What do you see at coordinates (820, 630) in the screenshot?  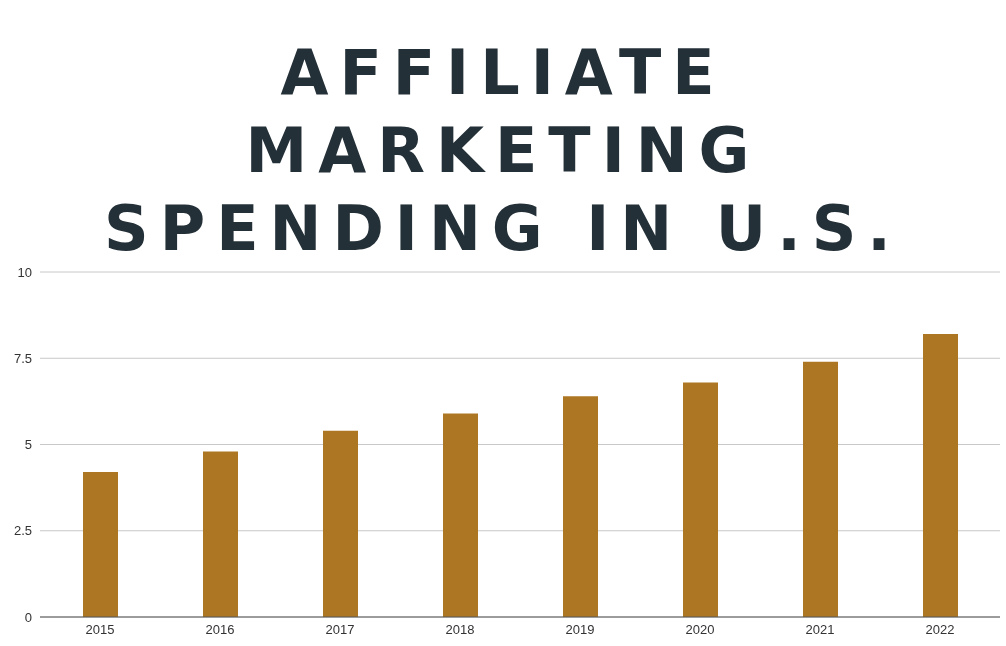 I see `x-tick-label: 2021` at bounding box center [820, 630].